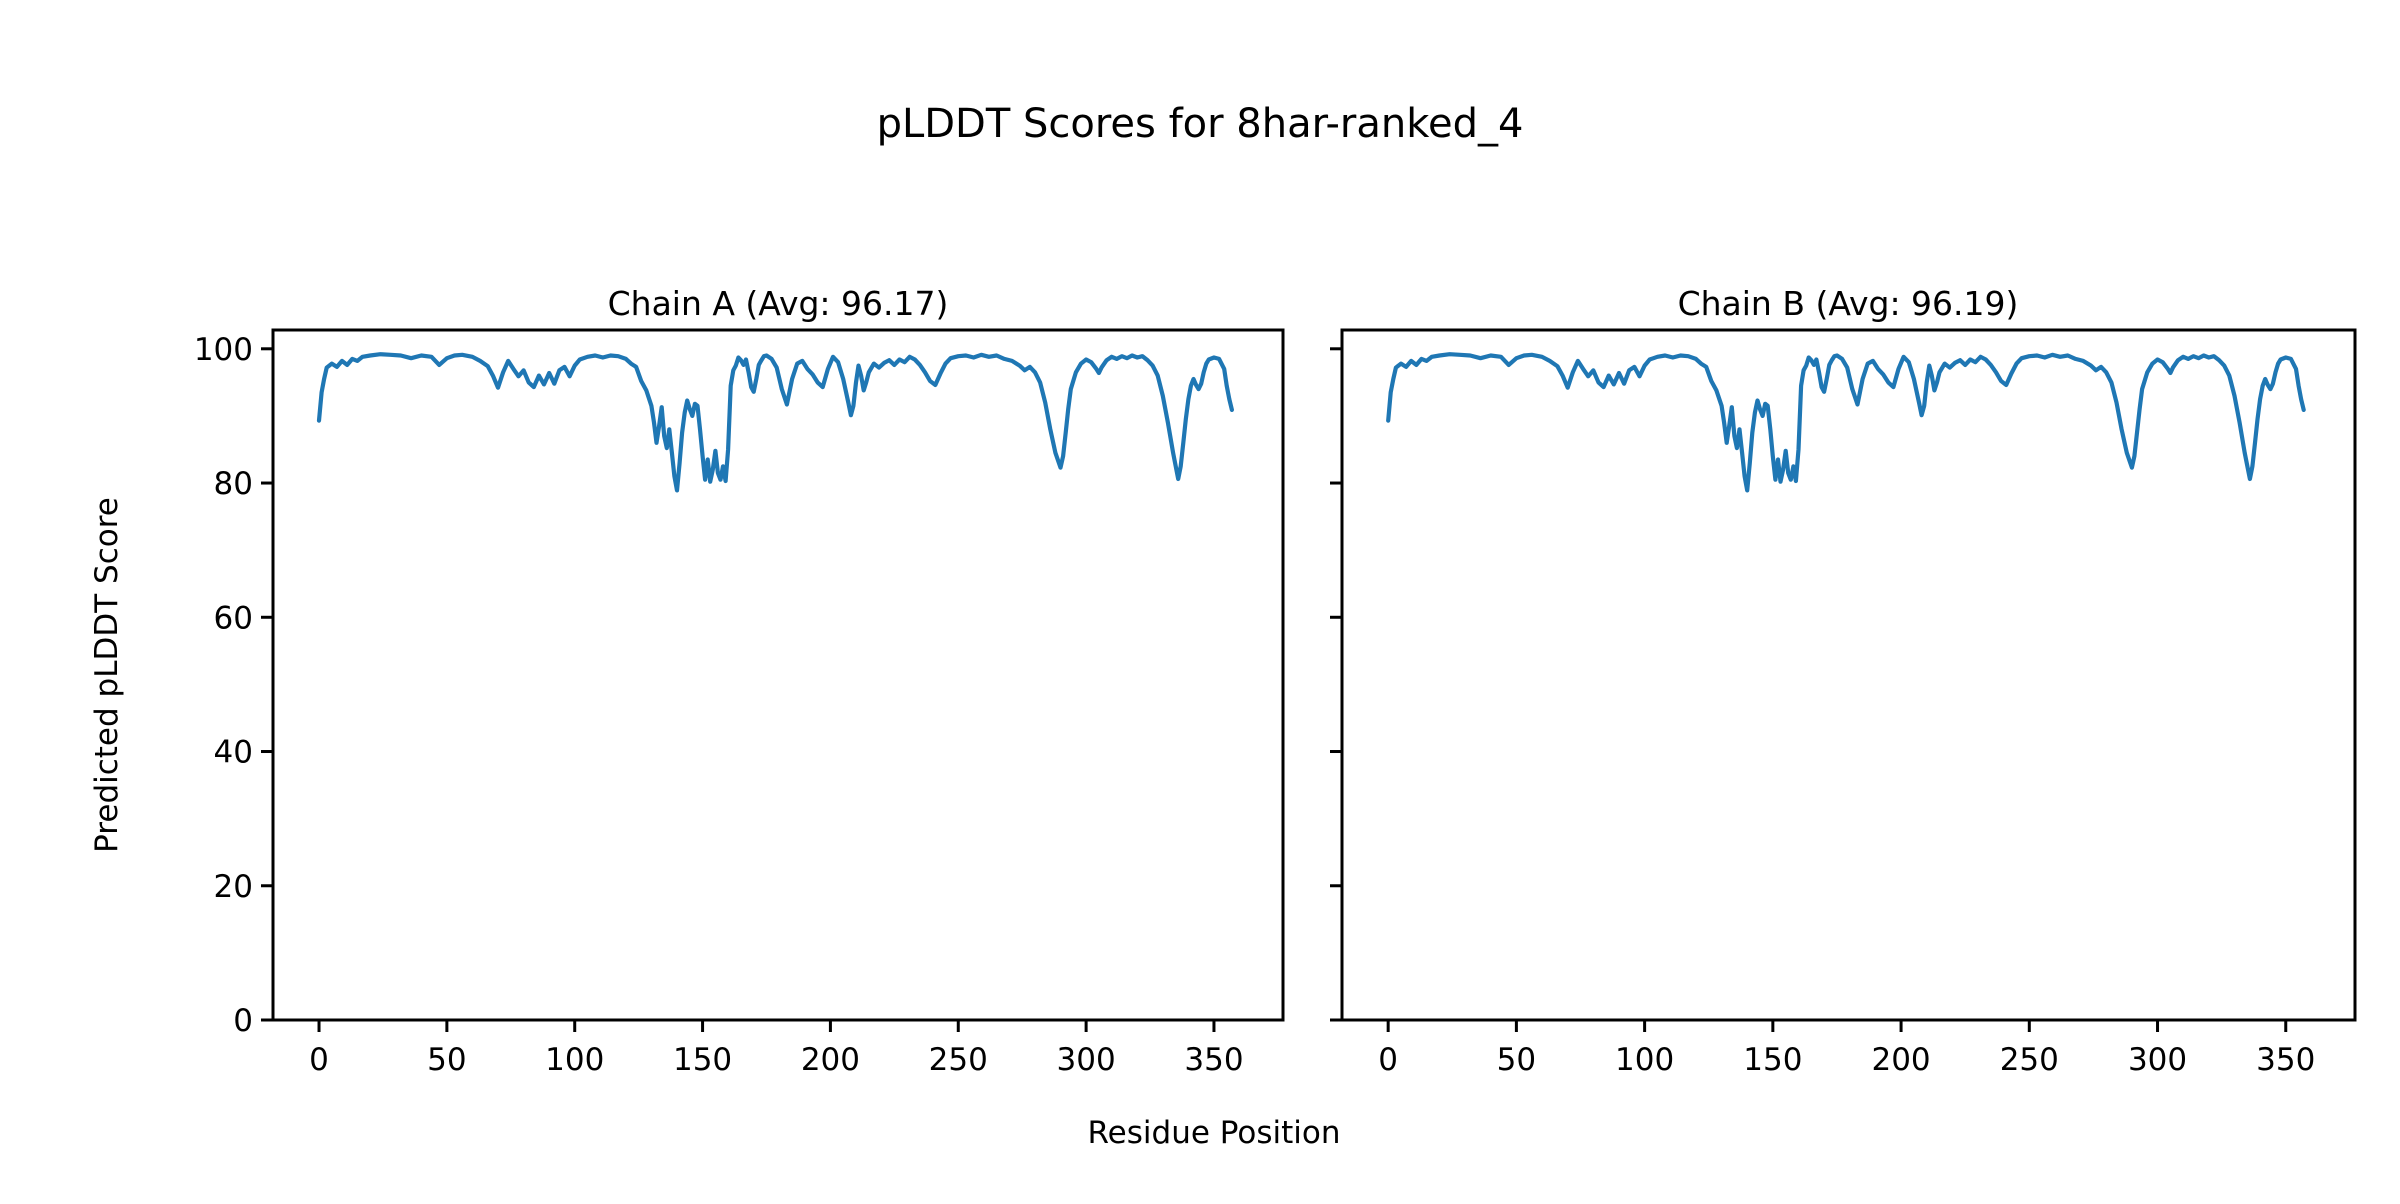  What do you see at coordinates (1848, 303) in the screenshot?
I see `chain-b-title: Chain B (Avg: 96.19)` at bounding box center [1848, 303].